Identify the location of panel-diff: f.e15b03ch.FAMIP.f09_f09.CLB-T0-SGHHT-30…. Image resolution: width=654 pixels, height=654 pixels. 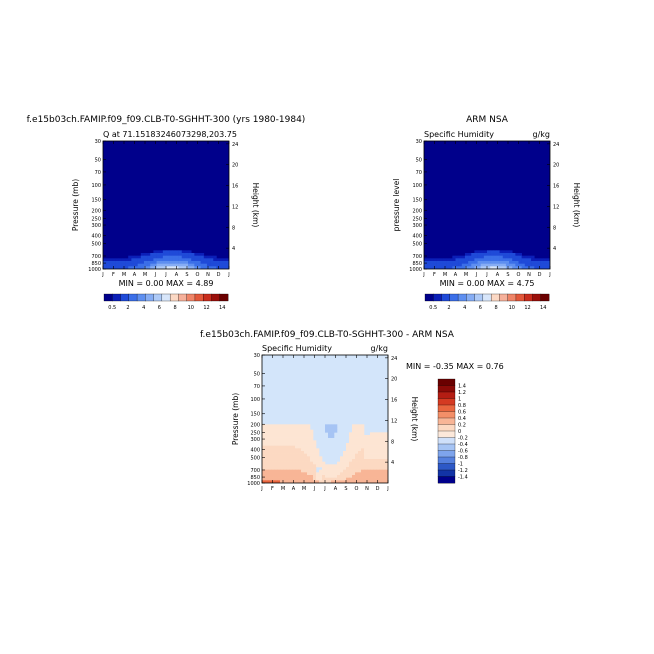
(352, 411).